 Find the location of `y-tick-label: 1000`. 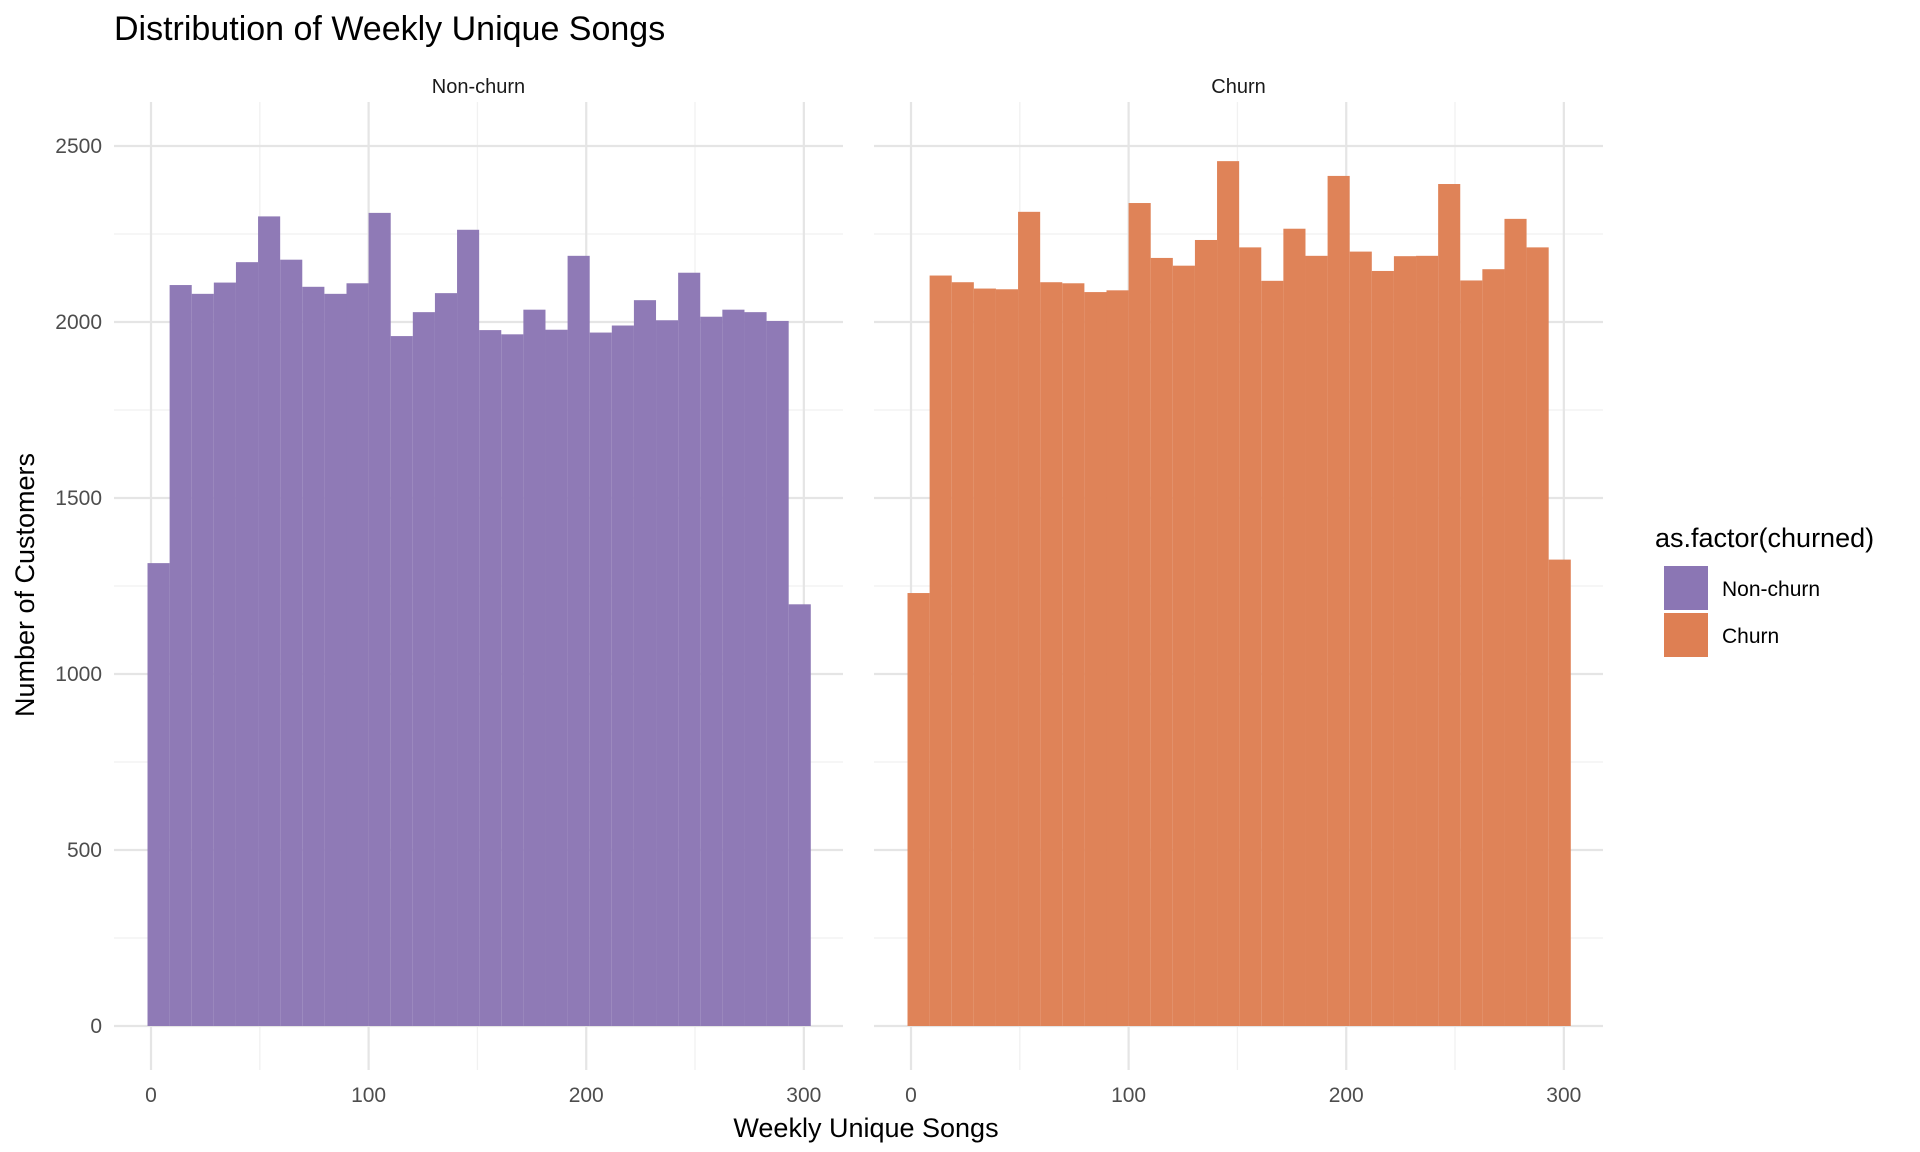

y-tick-label: 1000 is located at coordinates (78, 674).